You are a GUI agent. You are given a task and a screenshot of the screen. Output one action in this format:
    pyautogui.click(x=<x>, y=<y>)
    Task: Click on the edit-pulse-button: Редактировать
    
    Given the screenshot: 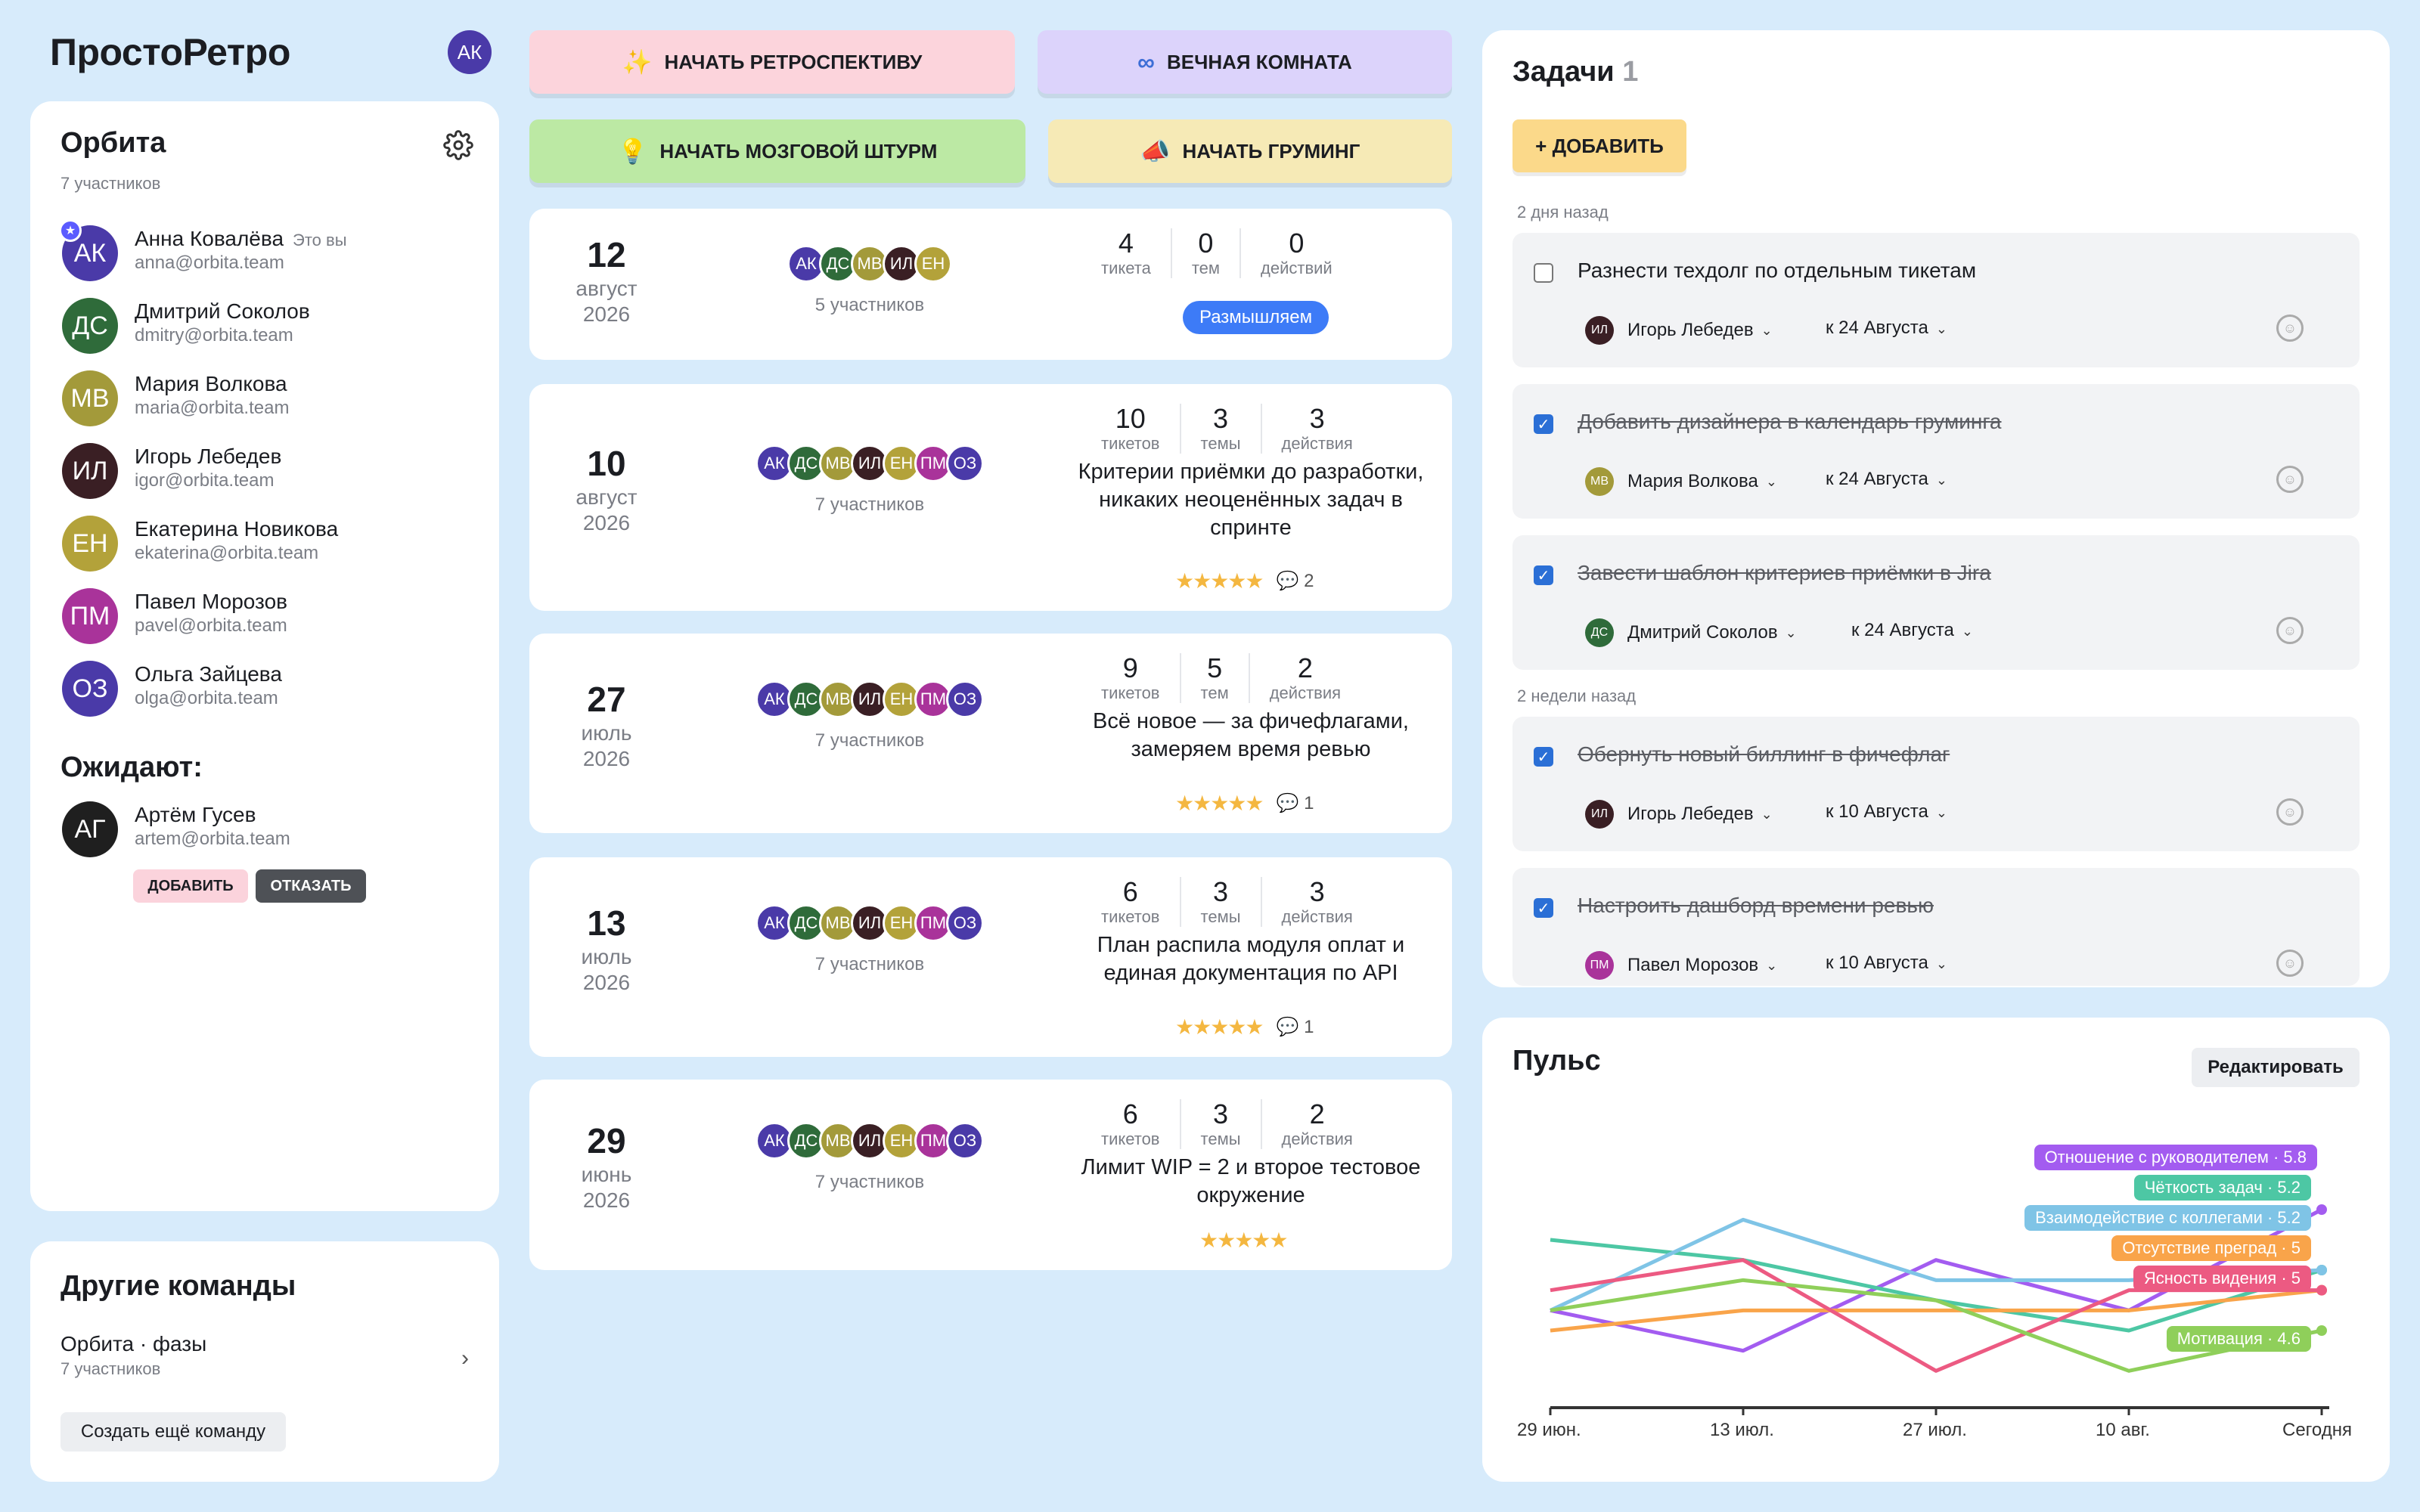 What is the action you would take?
    pyautogui.click(x=2276, y=1068)
    